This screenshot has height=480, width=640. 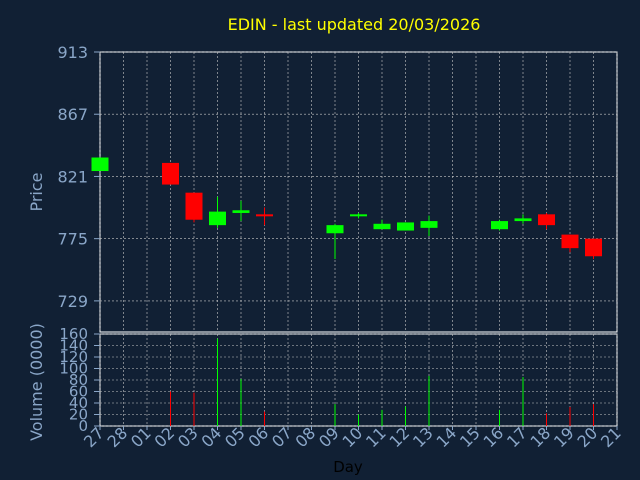 What do you see at coordinates (83, 426) in the screenshot?
I see `volume-tick-label: 0` at bounding box center [83, 426].